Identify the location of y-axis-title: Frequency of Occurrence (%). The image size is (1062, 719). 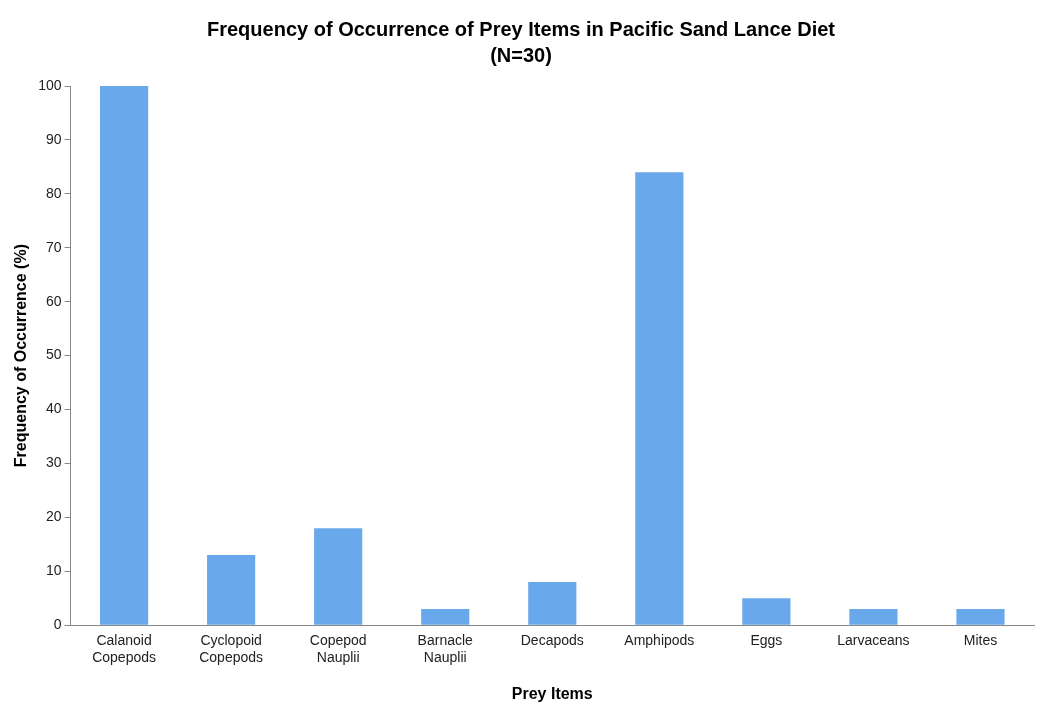
(21, 356).